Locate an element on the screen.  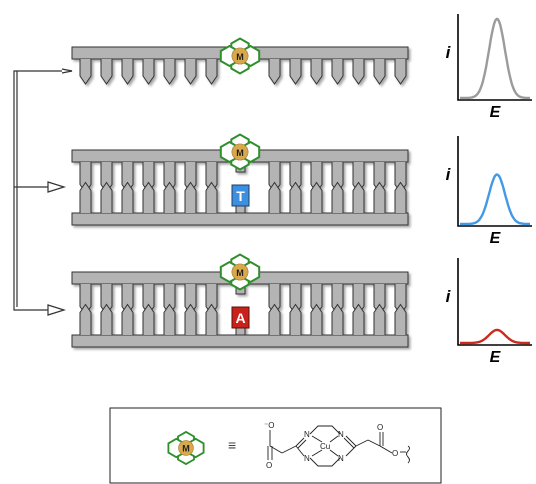
duplex-probe-t is located at coordinates (240, 187).